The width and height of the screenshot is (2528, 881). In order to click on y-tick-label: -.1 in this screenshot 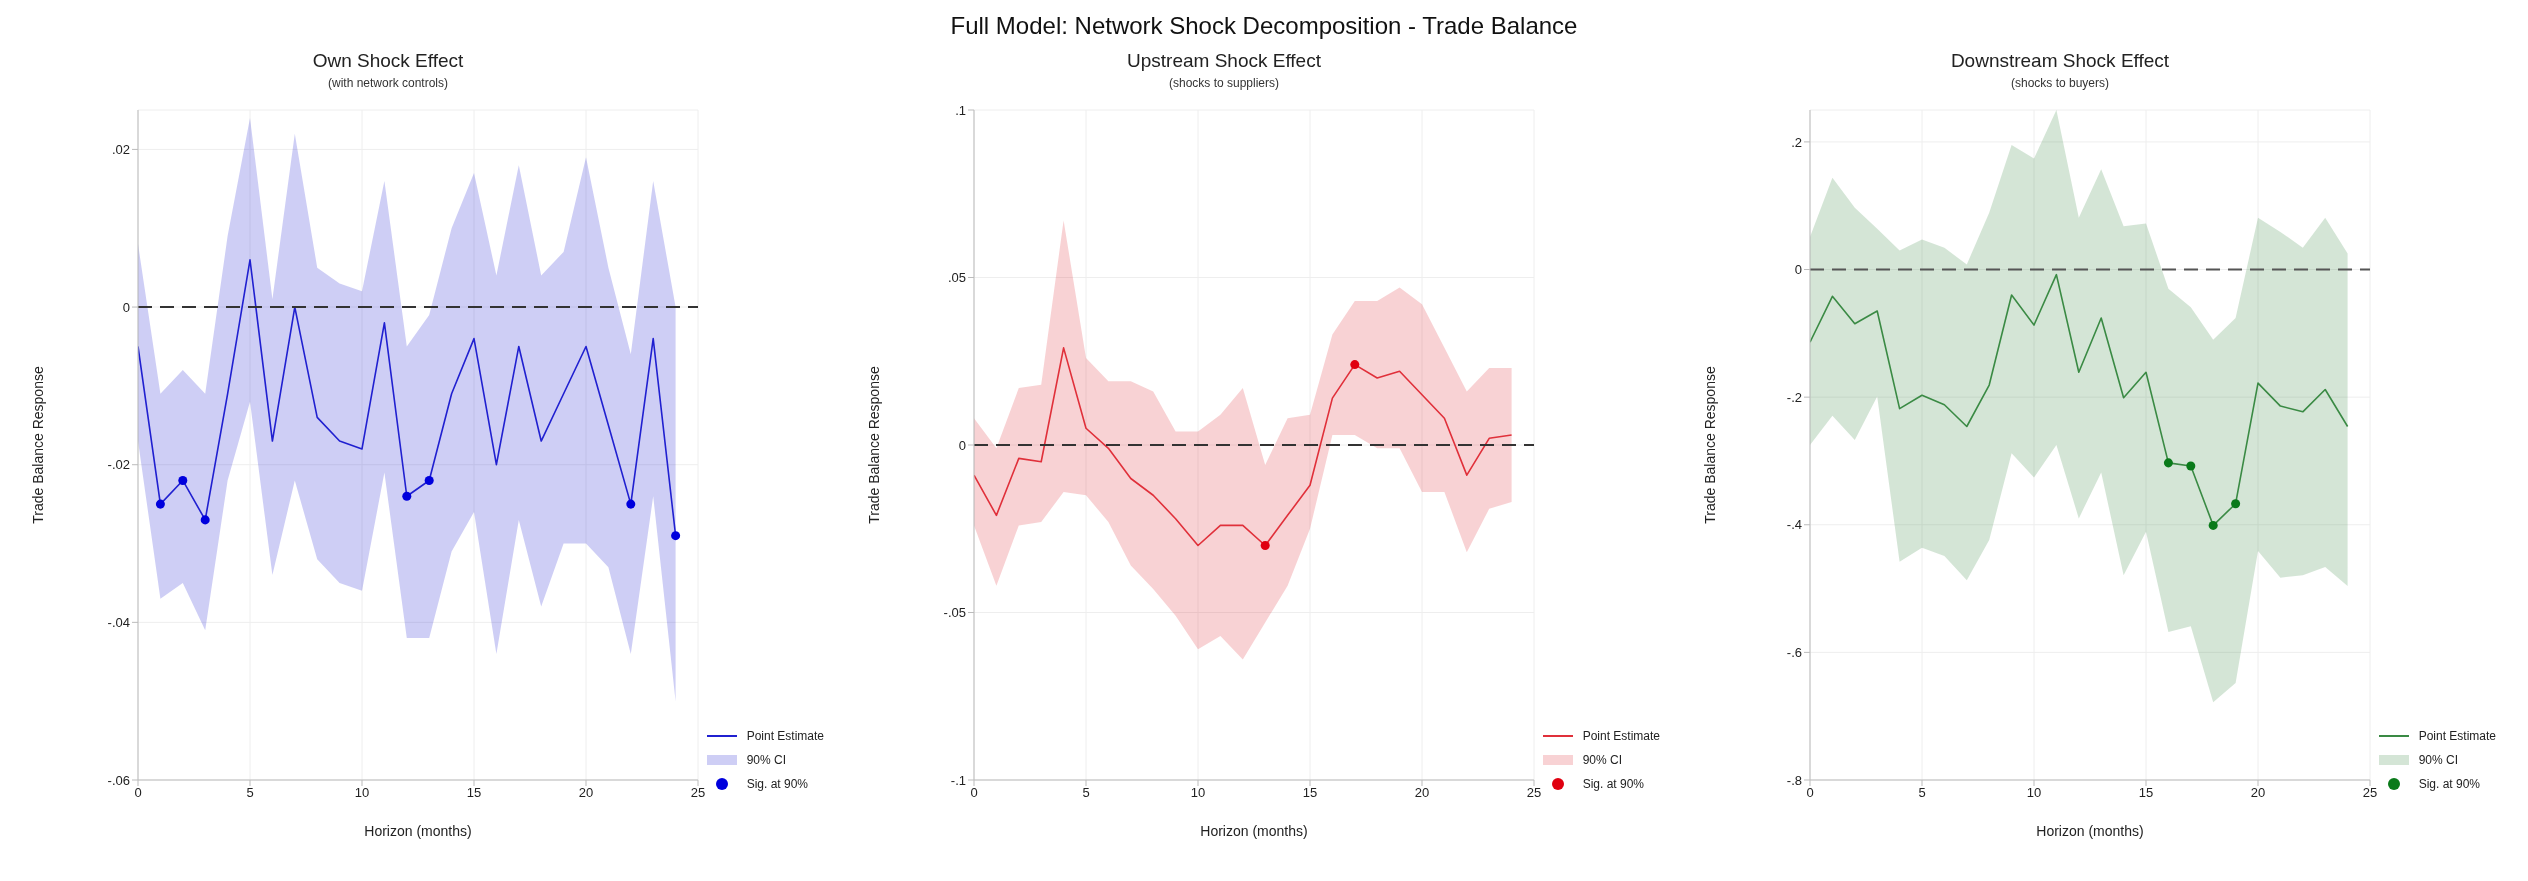, I will do `click(958, 780)`.